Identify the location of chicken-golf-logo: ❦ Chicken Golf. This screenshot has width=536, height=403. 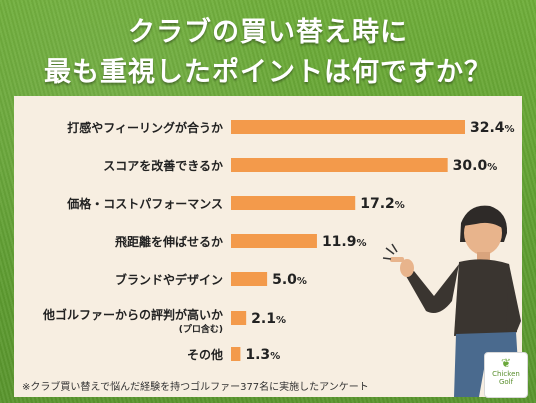
(506, 375).